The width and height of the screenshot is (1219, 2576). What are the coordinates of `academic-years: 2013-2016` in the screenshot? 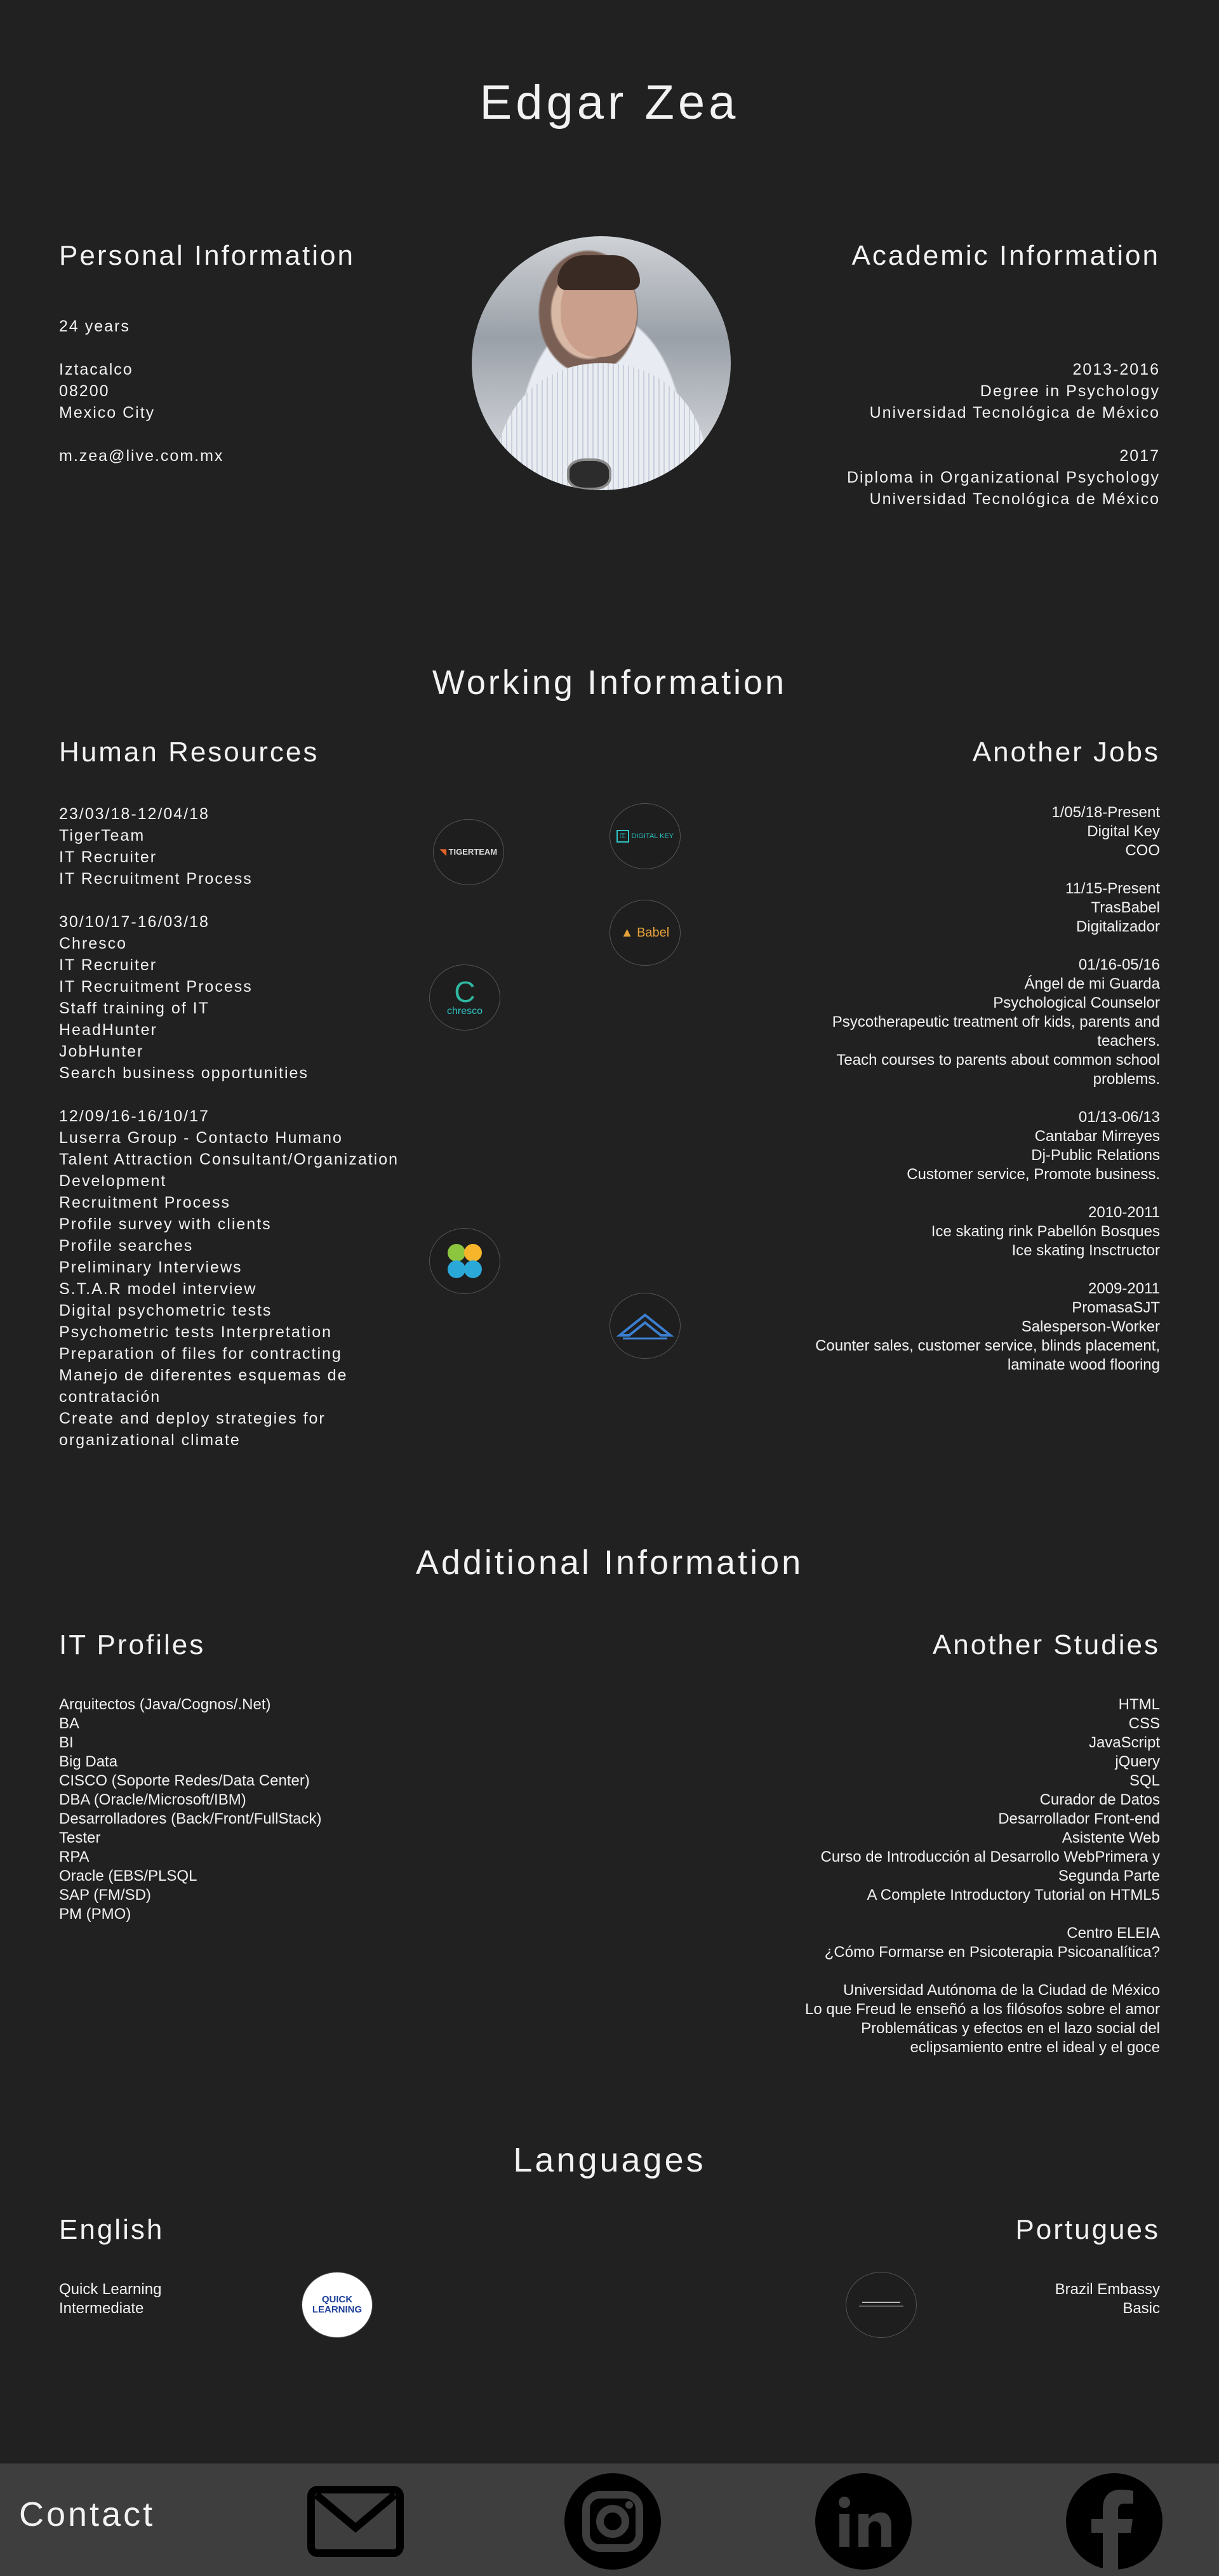 It's located at (1116, 369).